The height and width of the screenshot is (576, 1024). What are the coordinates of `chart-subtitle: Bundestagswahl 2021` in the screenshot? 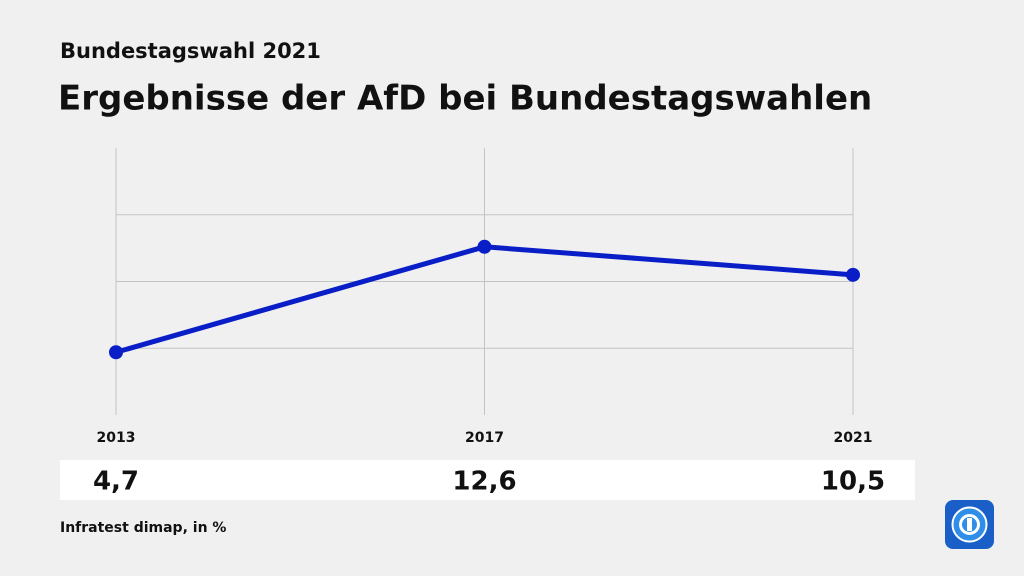 It's located at (190, 51).